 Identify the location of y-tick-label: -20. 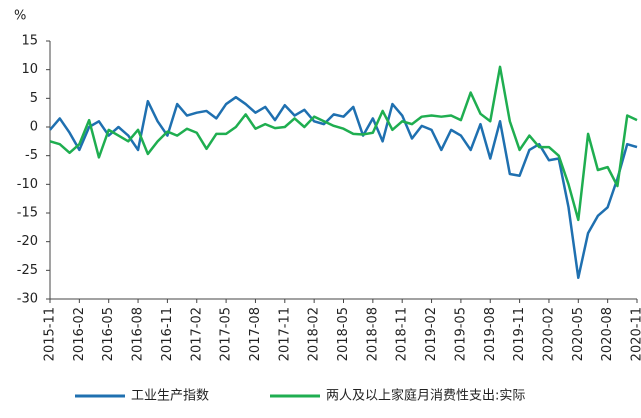
(27, 241).